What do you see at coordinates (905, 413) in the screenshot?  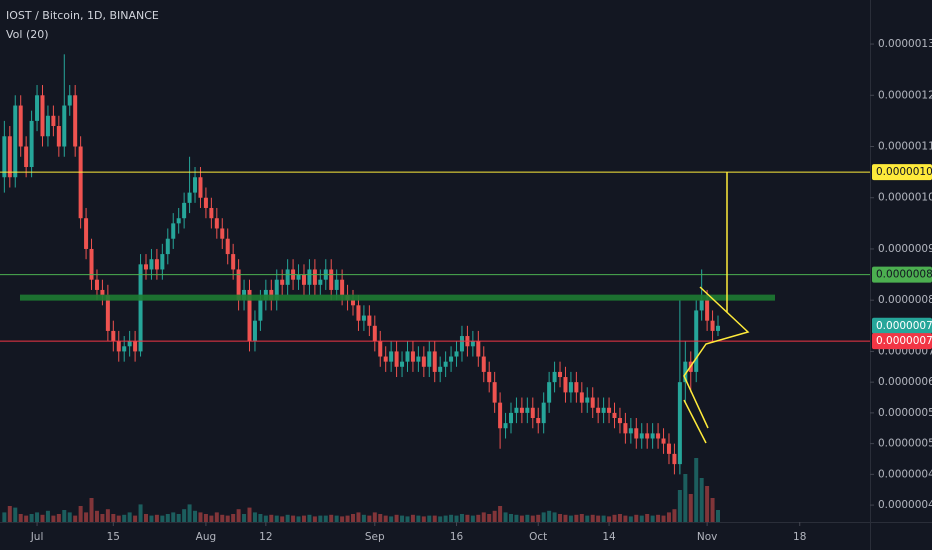 I see `y-tick-label: 0.00000058` at bounding box center [905, 413].